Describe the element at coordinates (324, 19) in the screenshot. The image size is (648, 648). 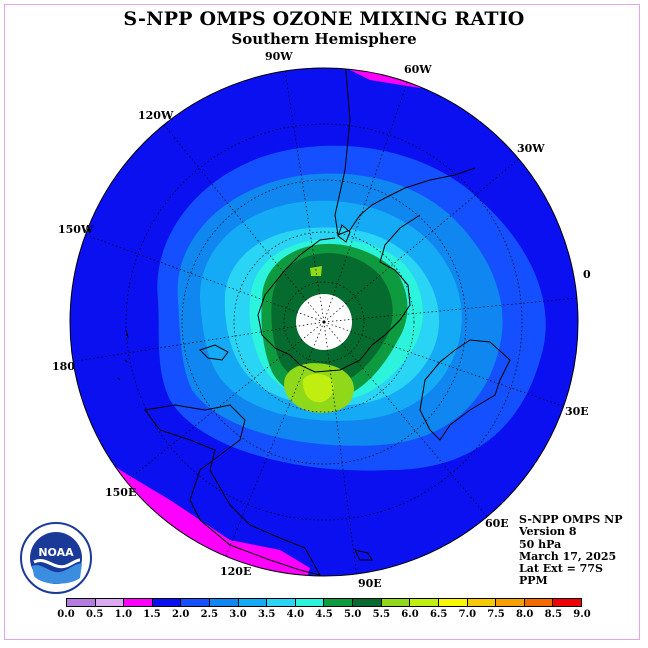
I see `map-title: S-NPP OMPS OZONE MIXING RATIO` at that location.